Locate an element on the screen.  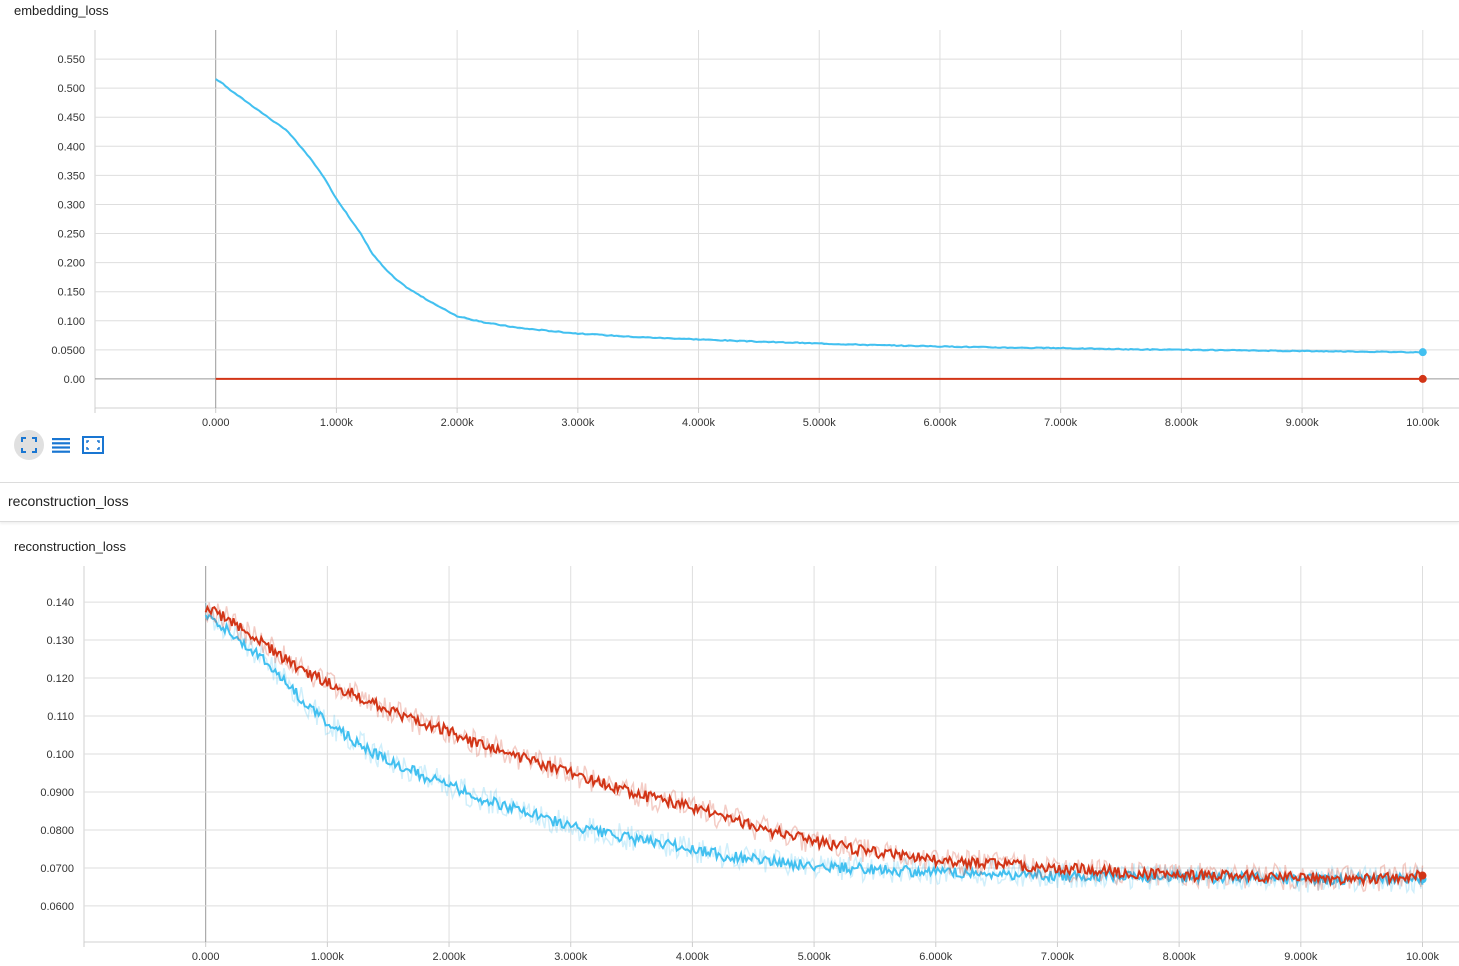
fullscreen-icon is located at coordinates (29, 445).